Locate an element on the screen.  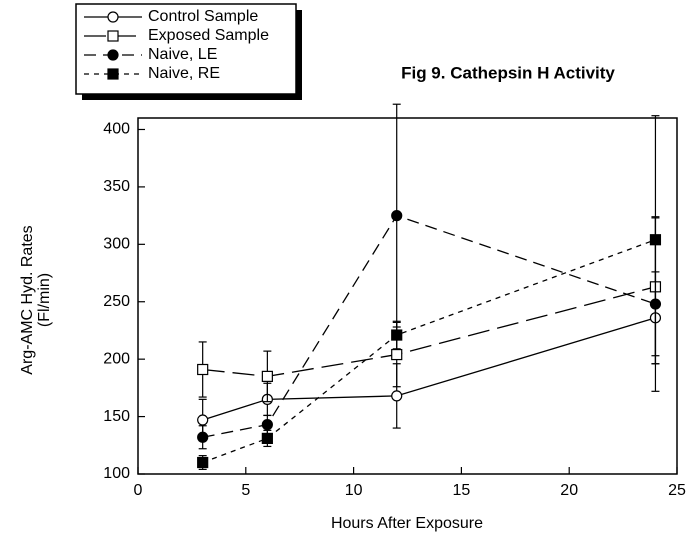
chart-title: Fig 9. Cathepsin H Activity is located at coordinates (508, 72).